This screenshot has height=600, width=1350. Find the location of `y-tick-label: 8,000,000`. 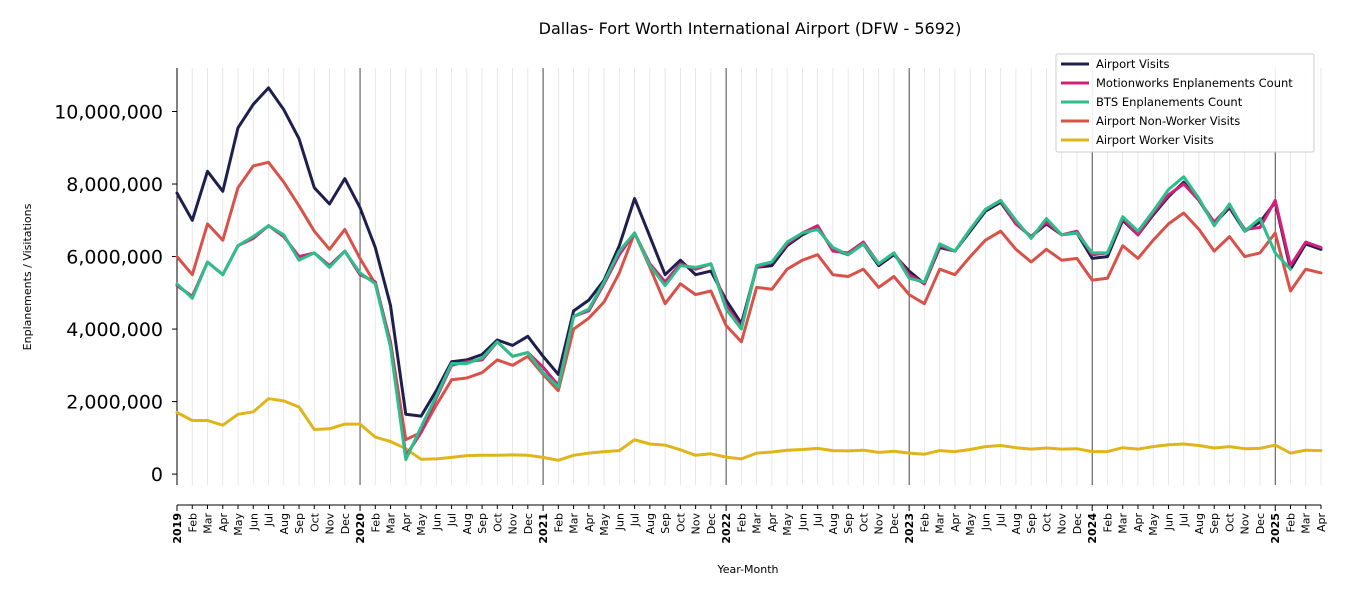

y-tick-label: 8,000,000 is located at coordinates (114, 185).